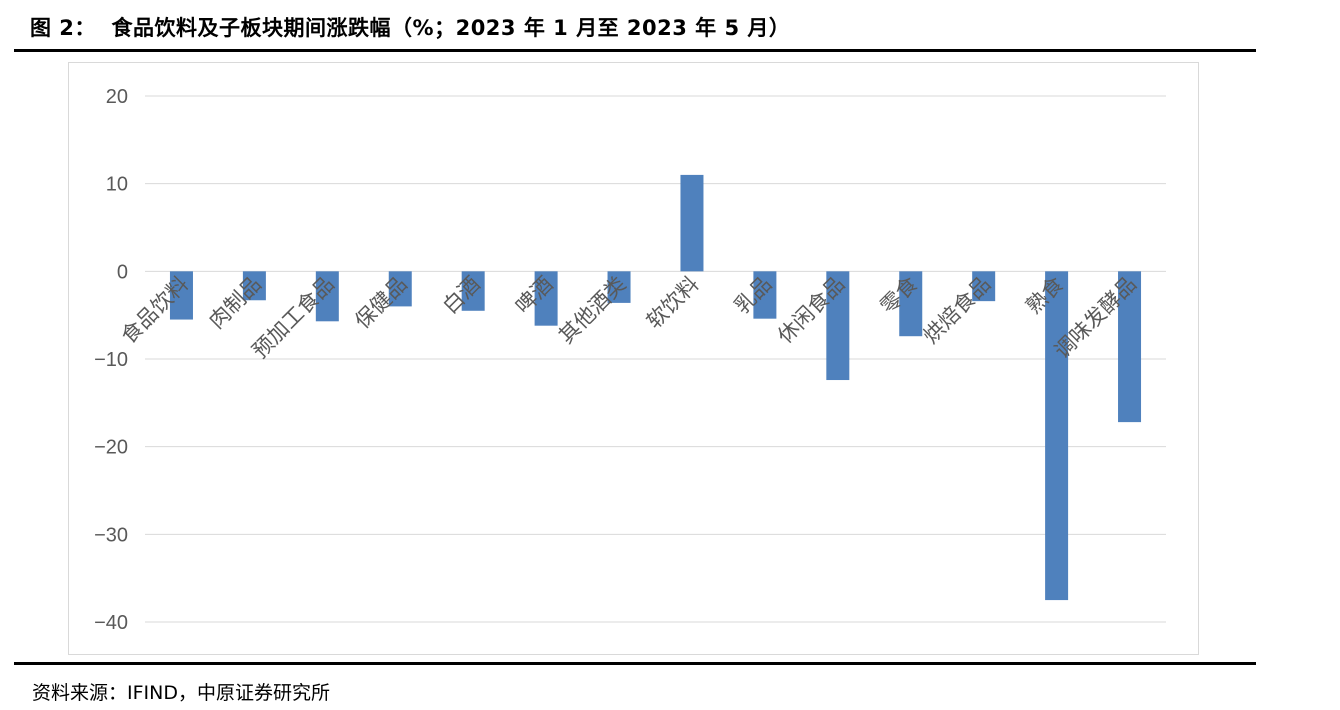  What do you see at coordinates (635, 50) in the screenshot?
I see `title-rule` at bounding box center [635, 50].